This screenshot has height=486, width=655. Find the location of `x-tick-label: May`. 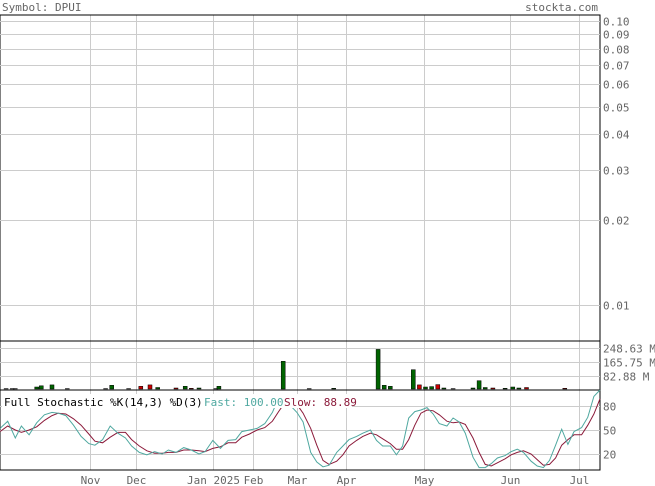

x-tick-label: May is located at coordinates (425, 480).